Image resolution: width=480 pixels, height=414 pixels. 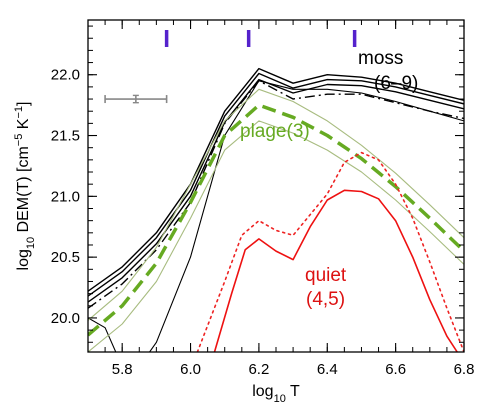 What do you see at coordinates (65, 196) in the screenshot?
I see `y-tick-label-2: 21.0` at bounding box center [65, 196].